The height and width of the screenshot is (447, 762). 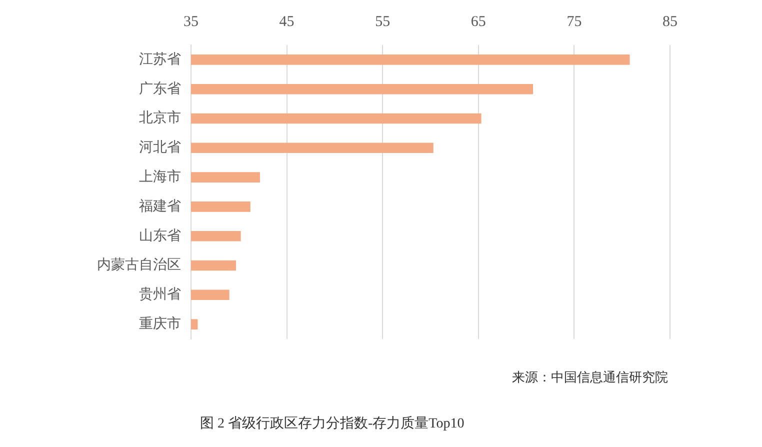 I want to click on y-tick-label: 广东省, so click(x=160, y=88).